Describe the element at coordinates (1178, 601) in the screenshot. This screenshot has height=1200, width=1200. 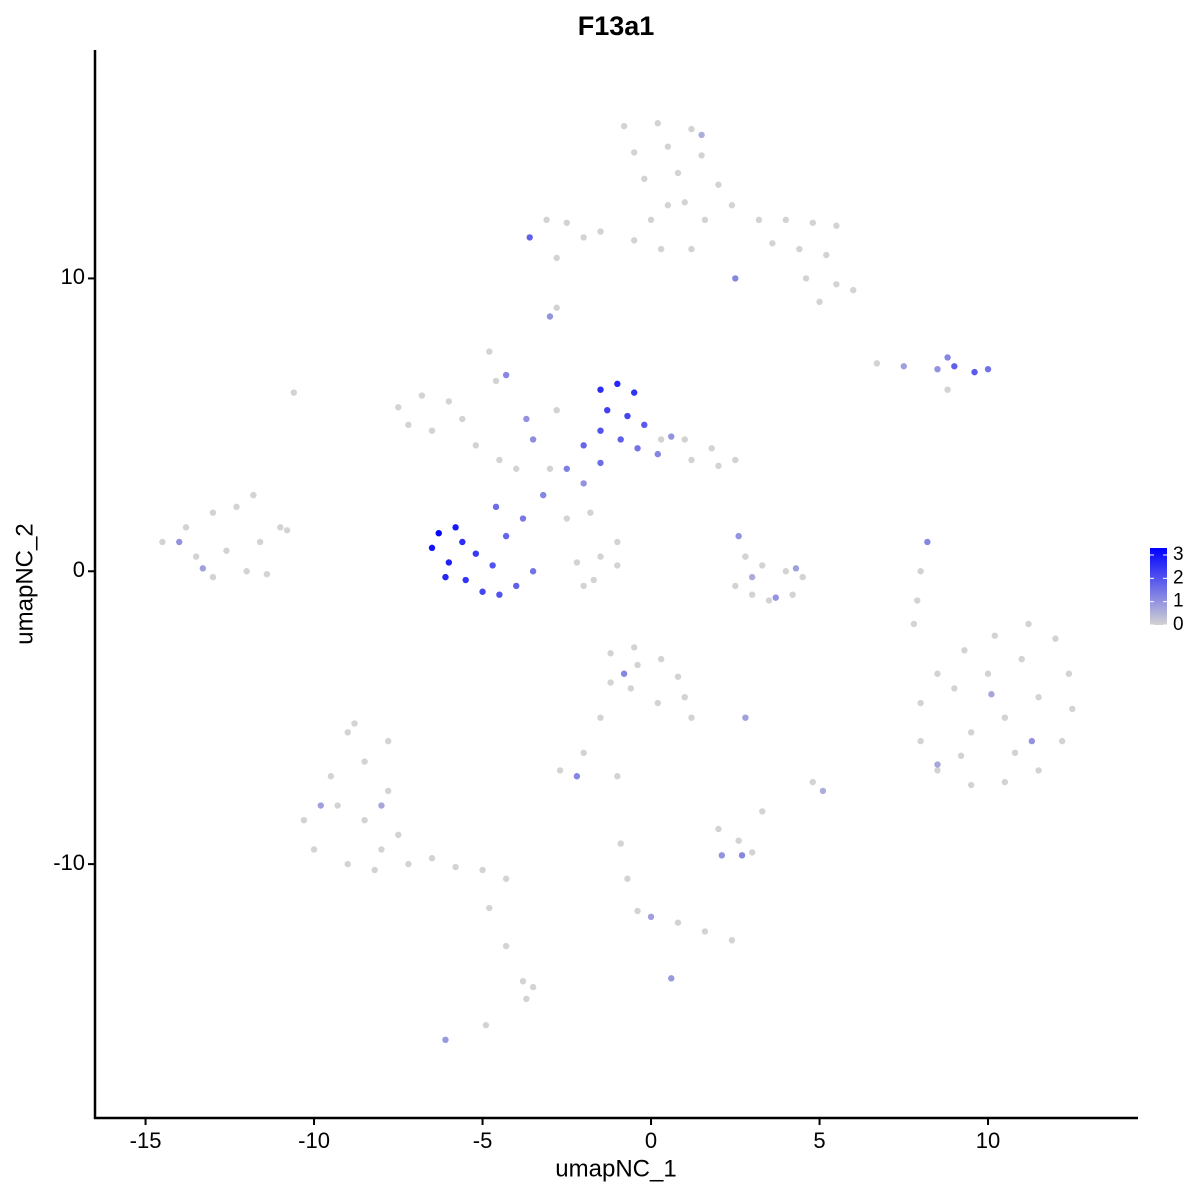
I see `color-bar-label: 1` at that location.